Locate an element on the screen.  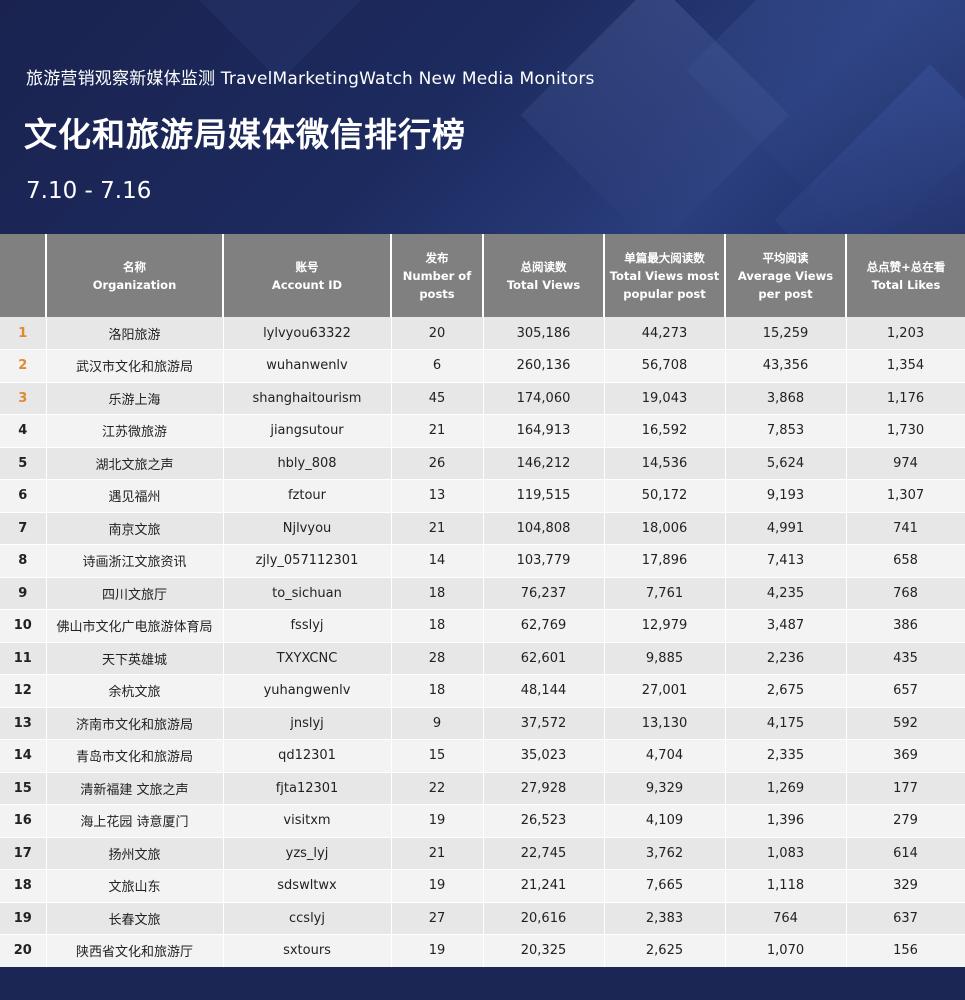
organization-cell: 武汉市文化和旅游局 is located at coordinates (135, 366).